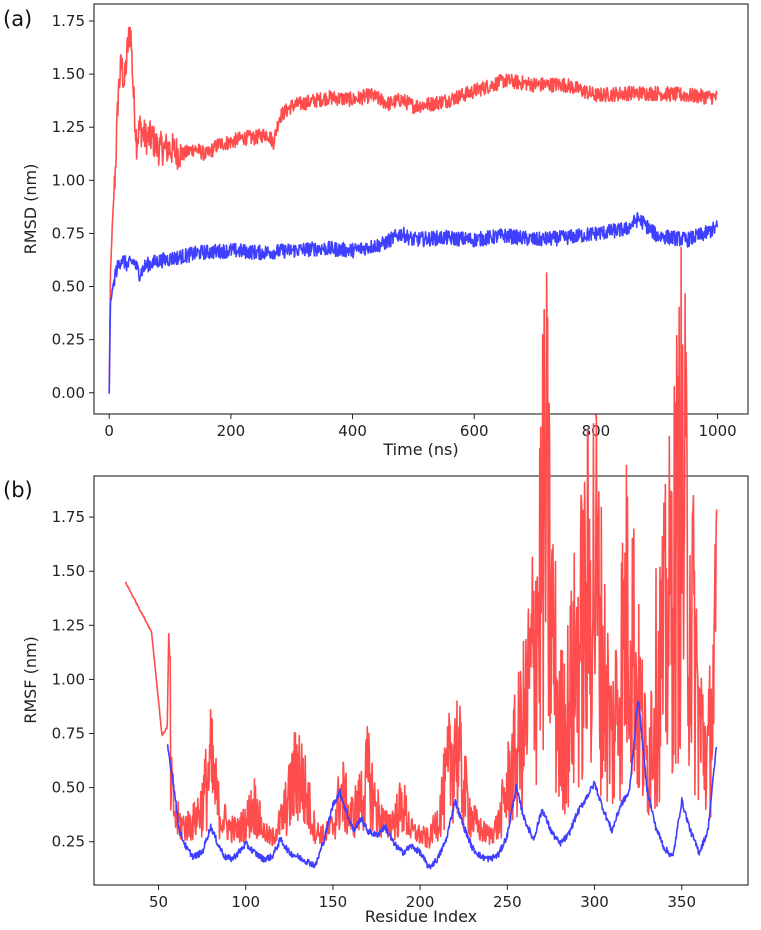 This screenshot has width=761, height=930. I want to click on x-tick-label: 50, so click(158, 902).